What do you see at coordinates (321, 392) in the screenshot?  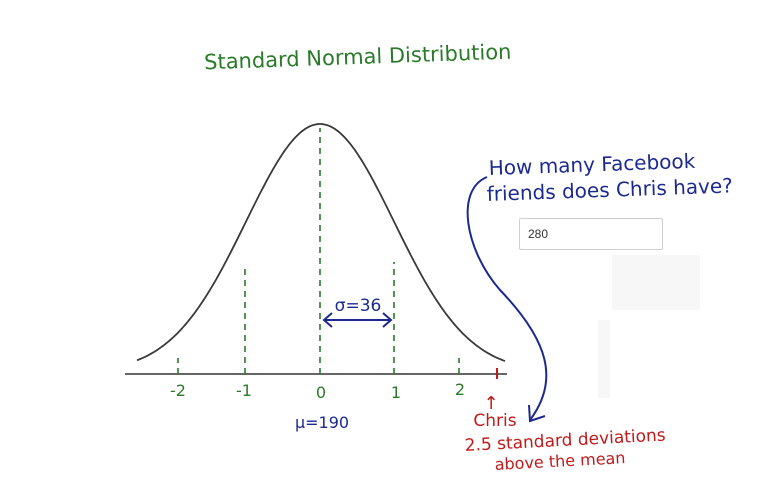 I see `tick-label-zero: 0` at bounding box center [321, 392].